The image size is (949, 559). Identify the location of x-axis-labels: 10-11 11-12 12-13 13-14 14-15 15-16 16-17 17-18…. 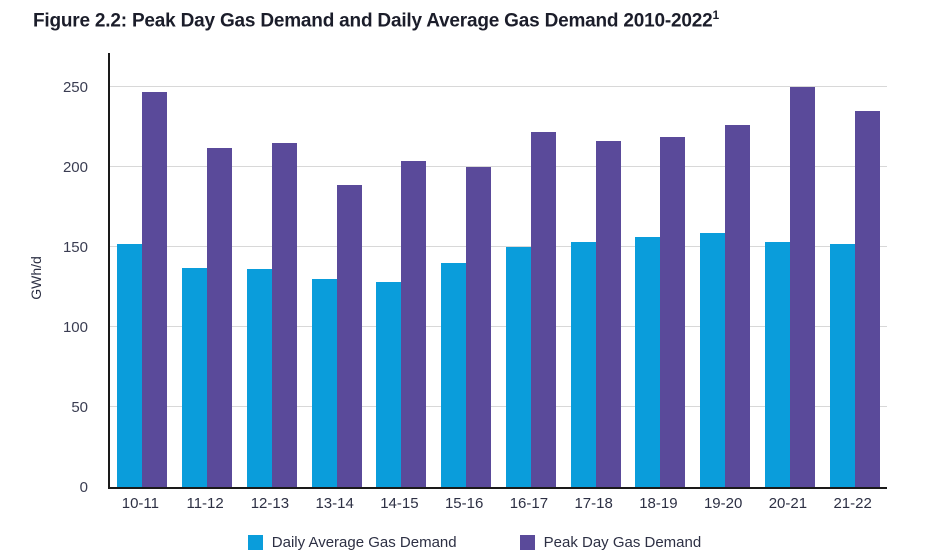
(496, 503).